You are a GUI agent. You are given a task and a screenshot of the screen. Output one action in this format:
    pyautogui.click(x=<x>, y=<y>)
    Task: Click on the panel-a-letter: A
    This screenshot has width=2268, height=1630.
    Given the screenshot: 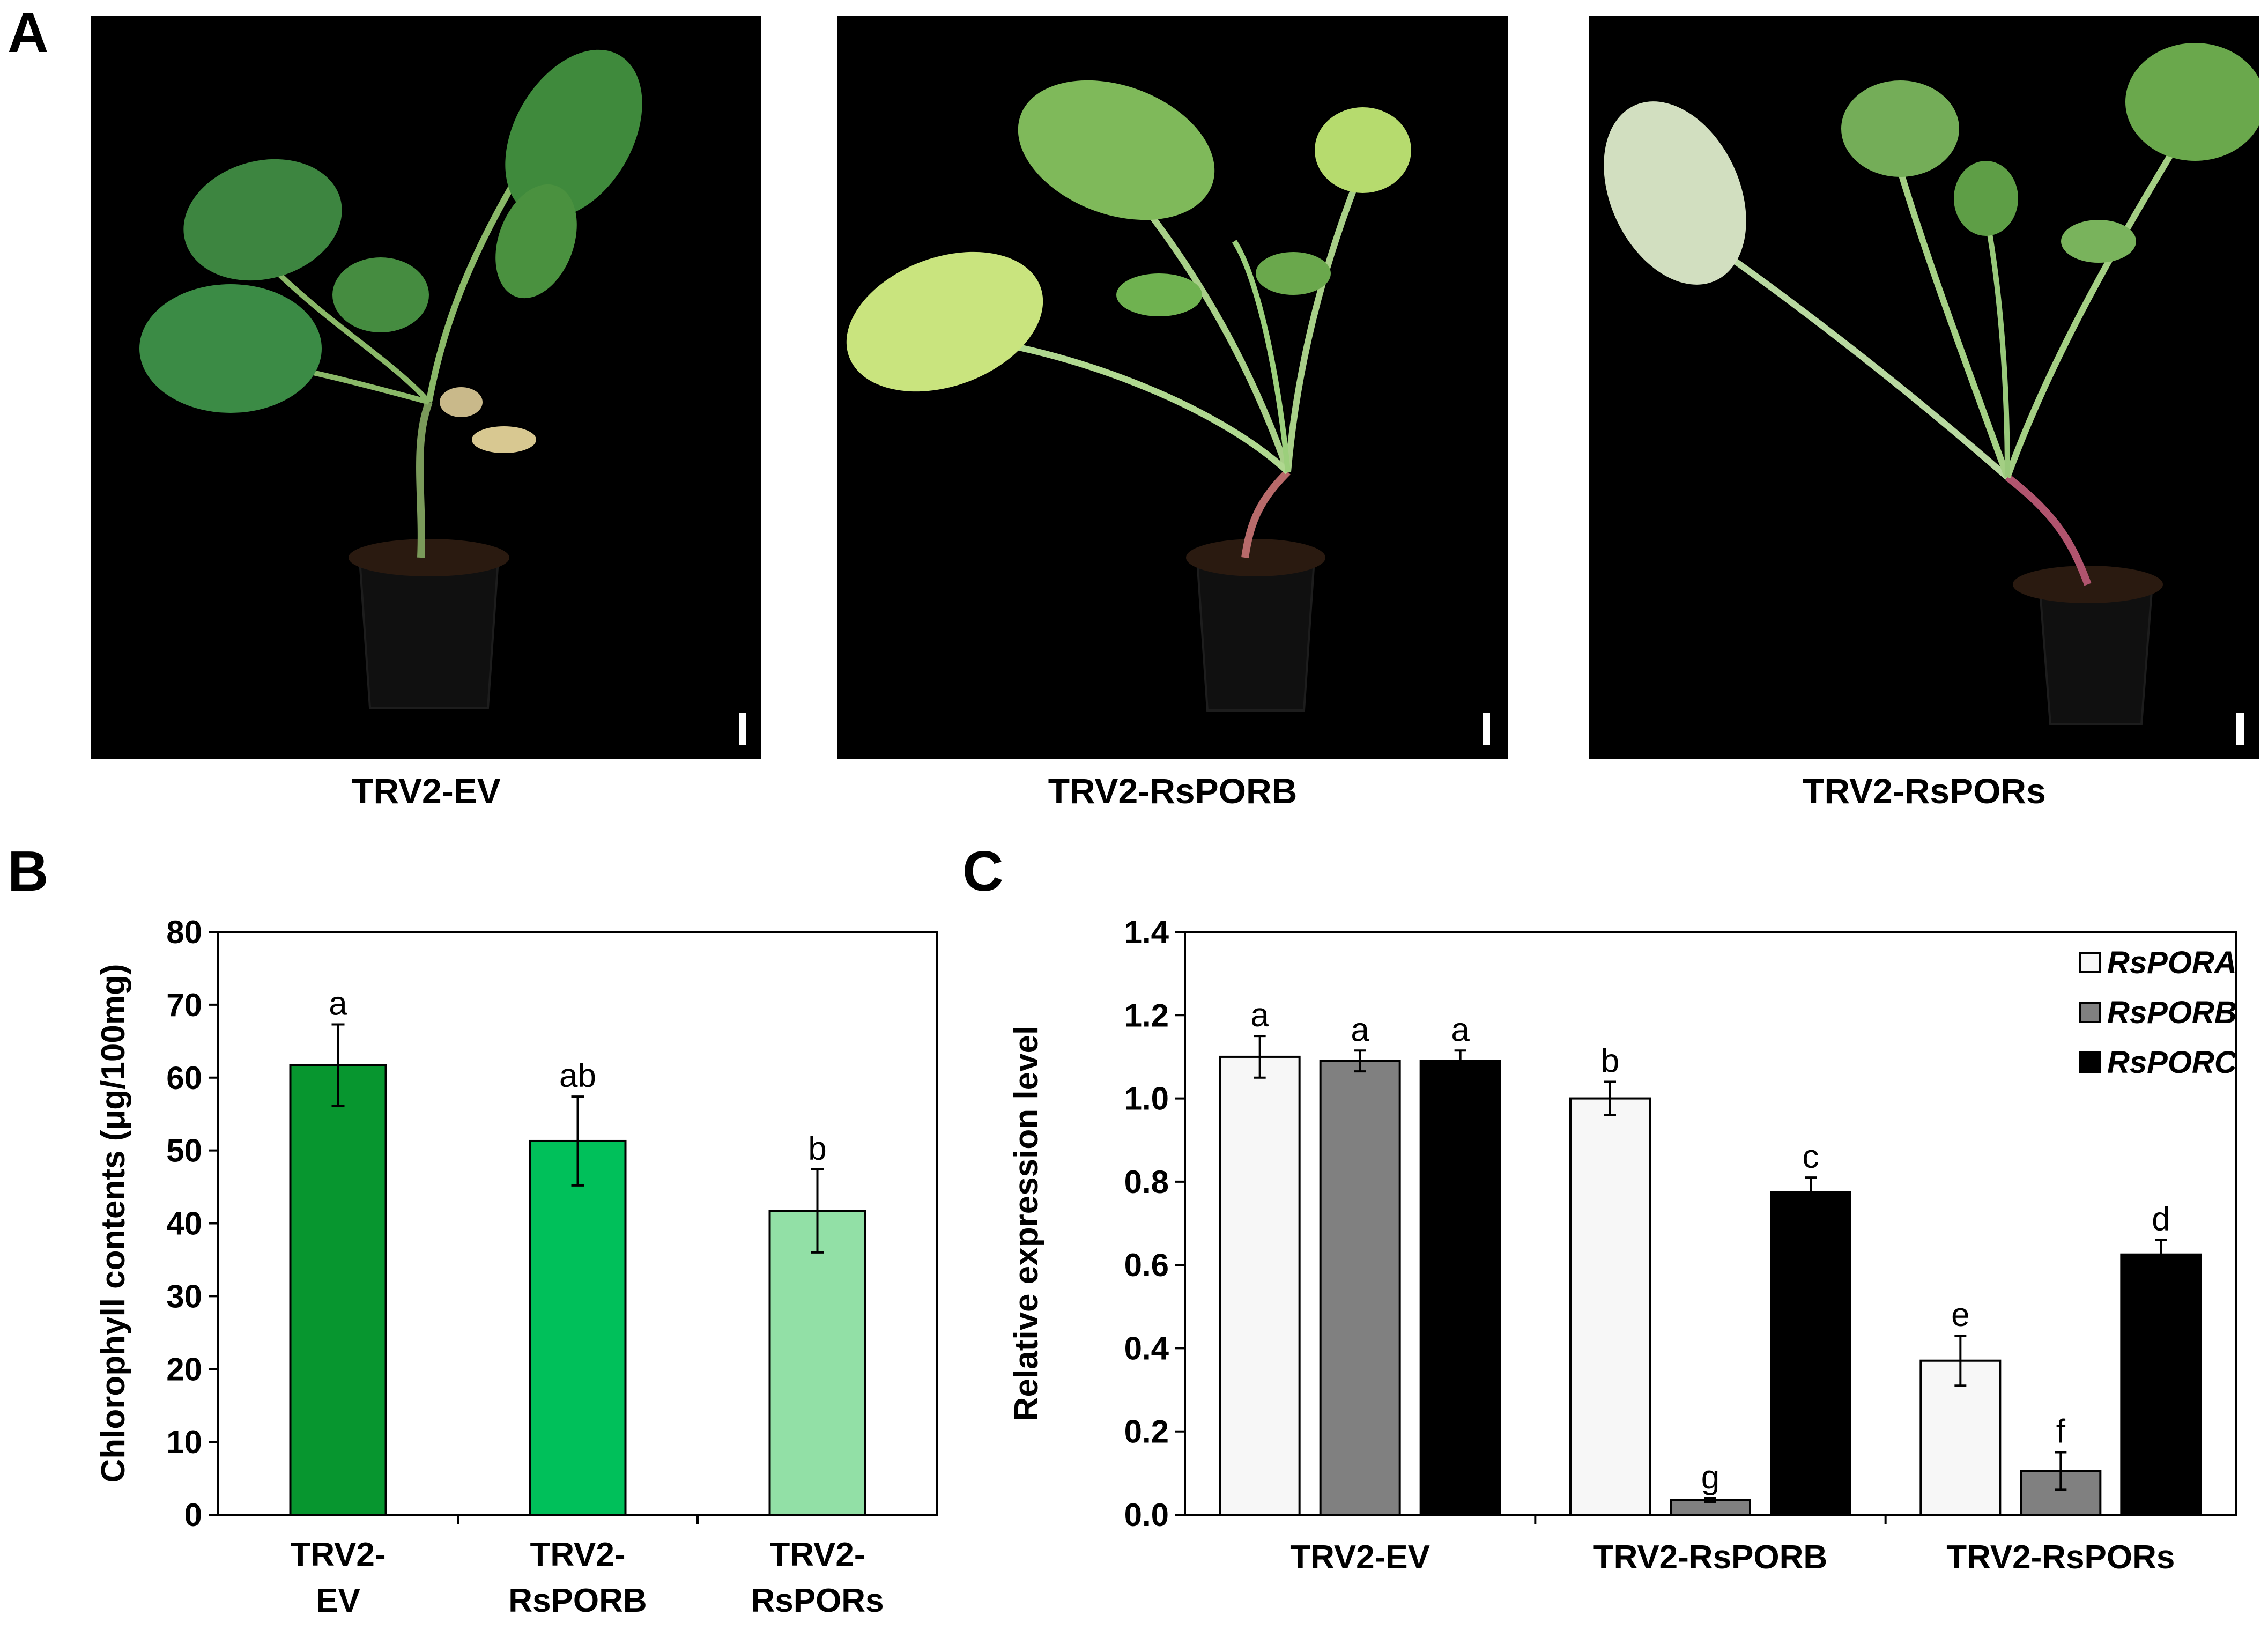 What is the action you would take?
    pyautogui.click(x=28, y=32)
    